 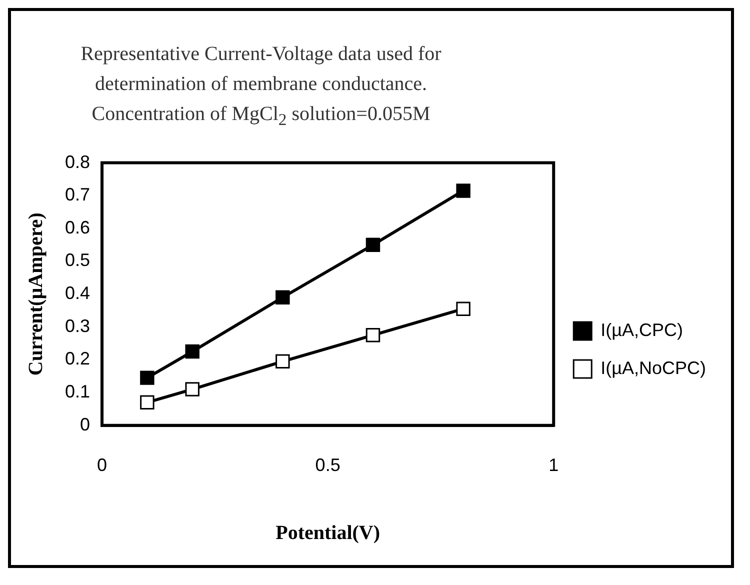 What do you see at coordinates (328, 533) in the screenshot?
I see `x-axis-title: Potential(V)` at bounding box center [328, 533].